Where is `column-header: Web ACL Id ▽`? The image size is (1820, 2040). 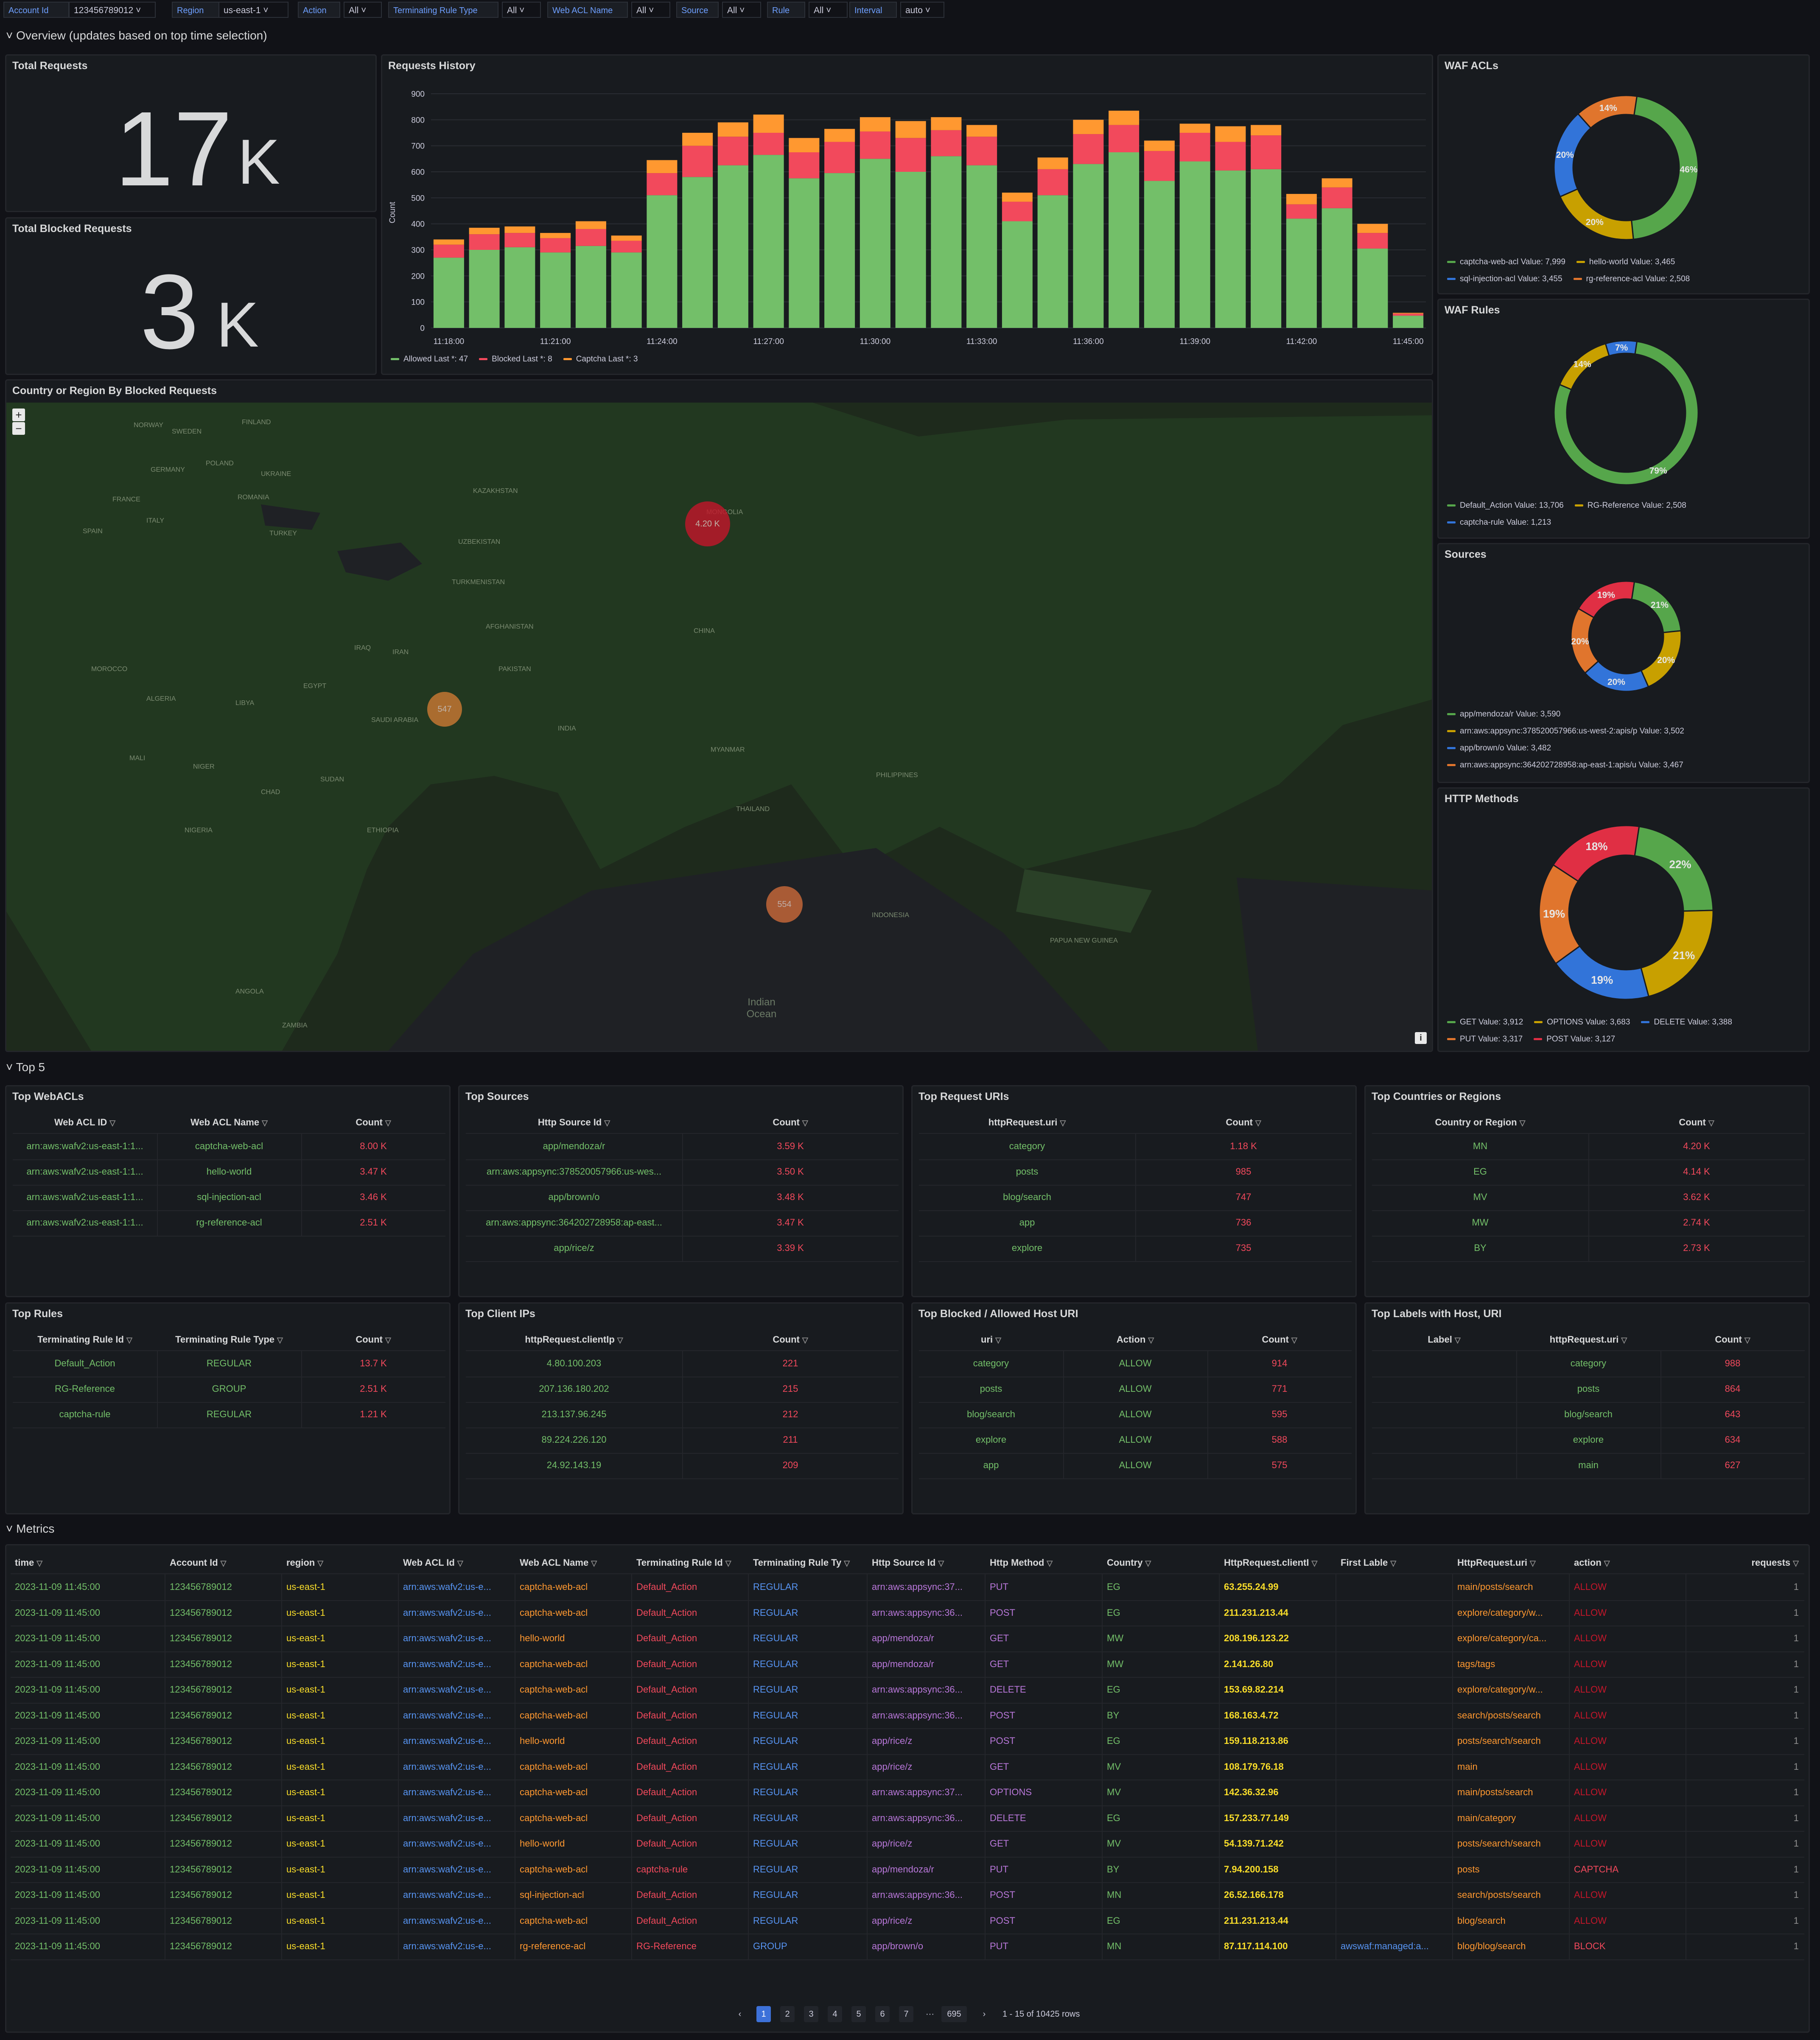
column-header: Web ACL Id ▽ is located at coordinates (461, 1563).